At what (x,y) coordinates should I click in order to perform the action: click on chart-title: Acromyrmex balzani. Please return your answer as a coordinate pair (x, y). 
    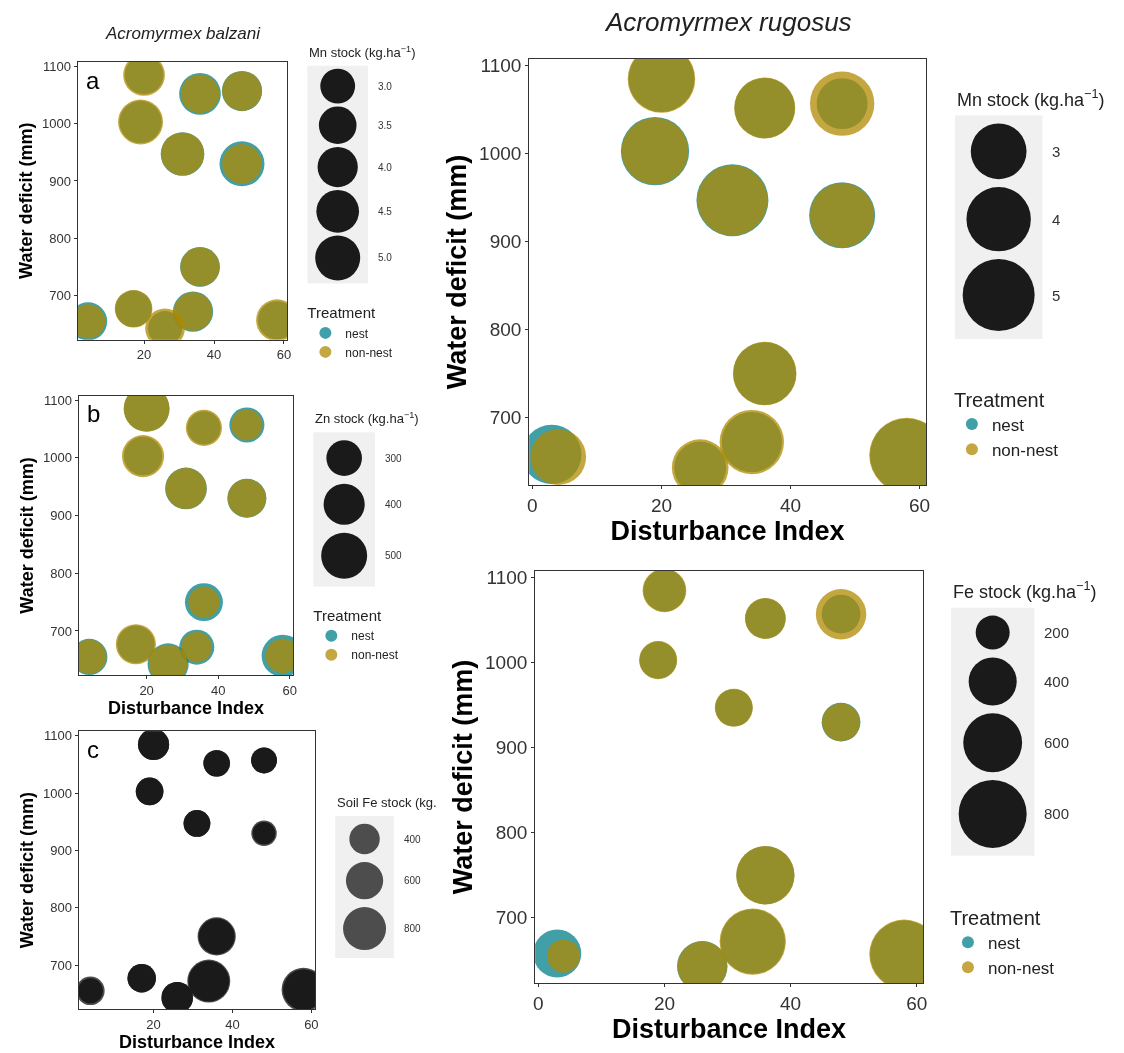
    Looking at the image, I should click on (183, 33).